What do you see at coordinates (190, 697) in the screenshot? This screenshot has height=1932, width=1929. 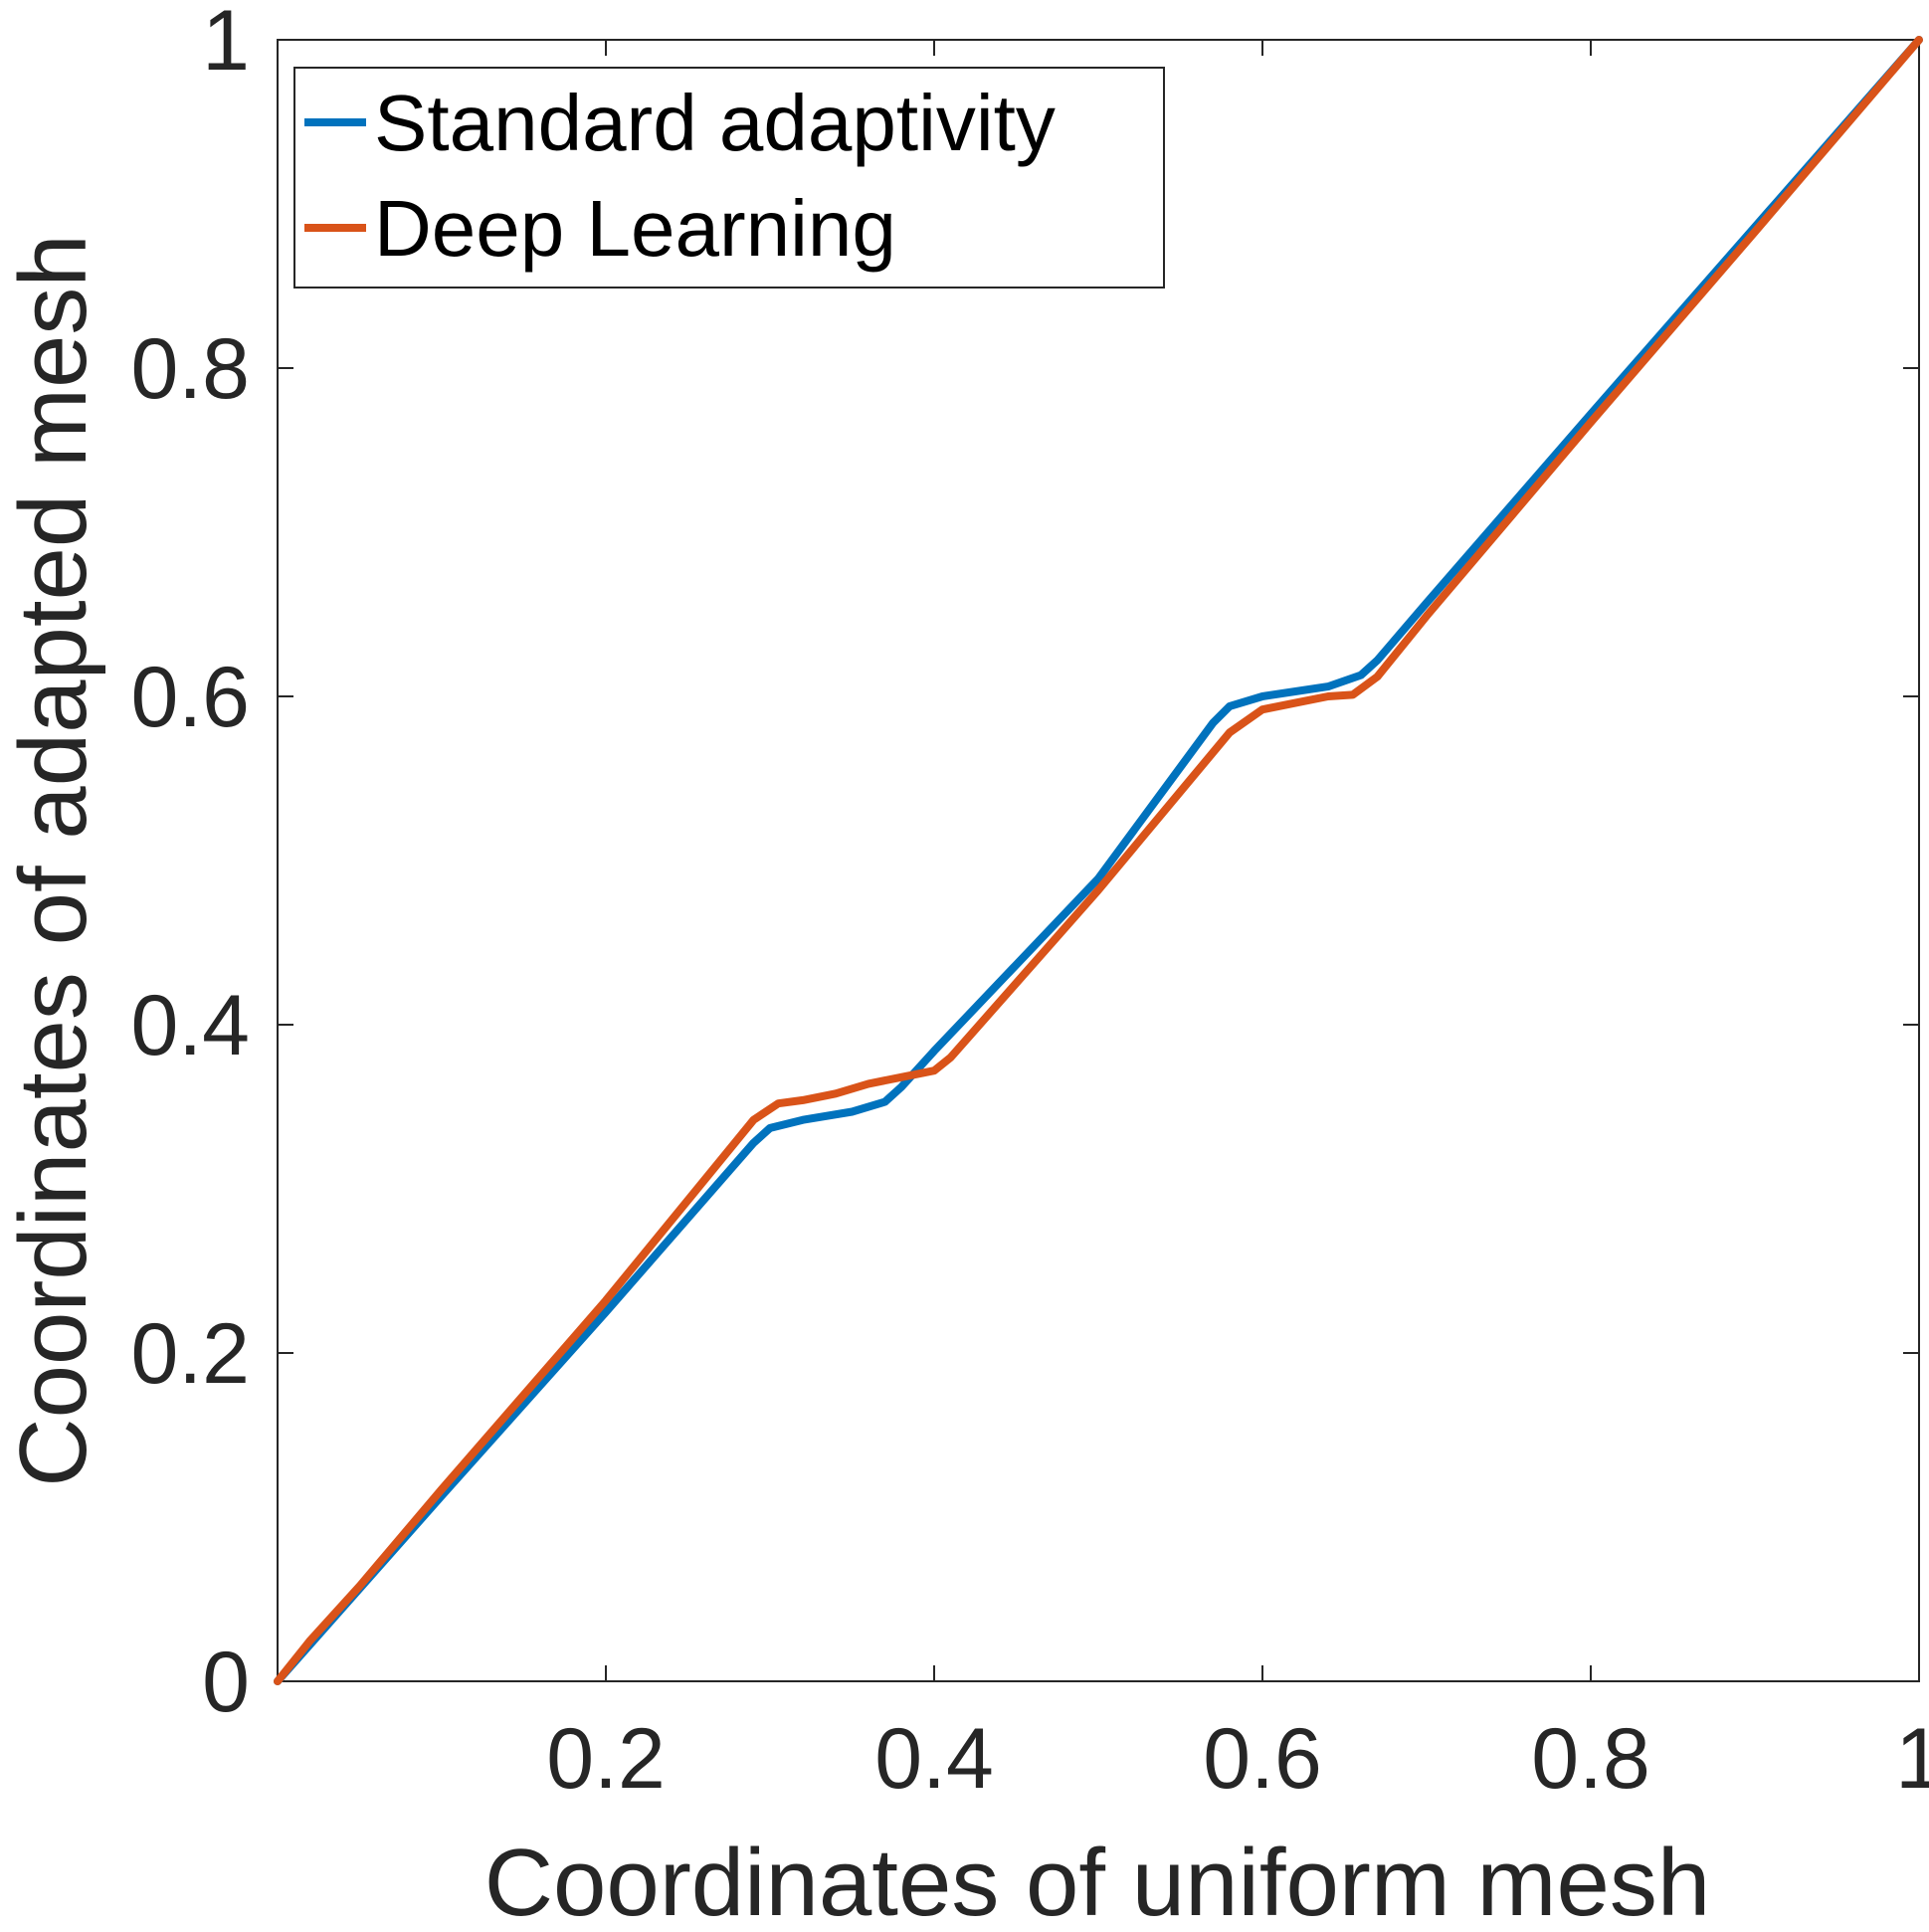 I see `y-tick-label: 0.6` at bounding box center [190, 697].